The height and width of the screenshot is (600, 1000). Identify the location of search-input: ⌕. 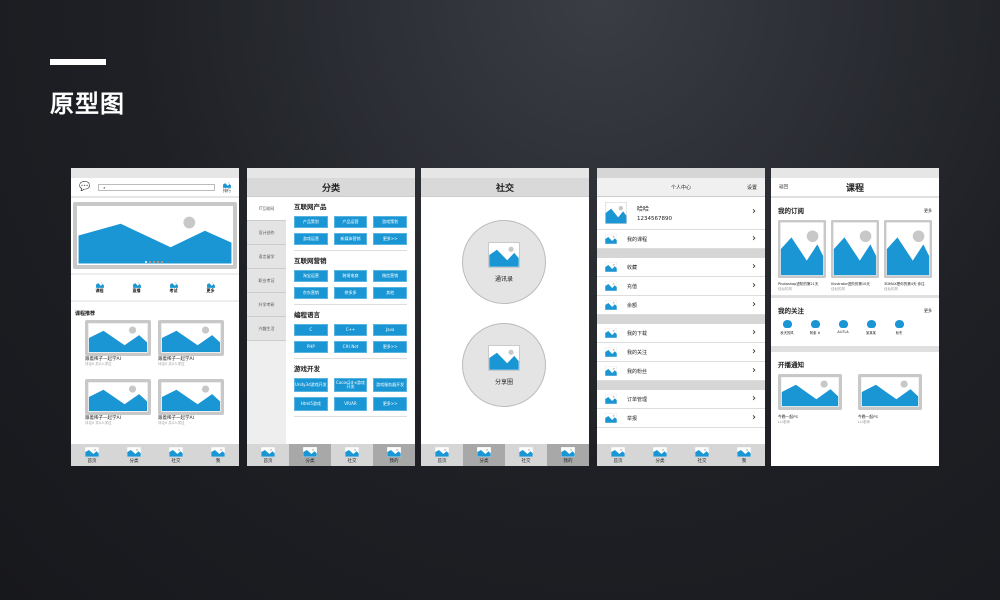
(156, 187).